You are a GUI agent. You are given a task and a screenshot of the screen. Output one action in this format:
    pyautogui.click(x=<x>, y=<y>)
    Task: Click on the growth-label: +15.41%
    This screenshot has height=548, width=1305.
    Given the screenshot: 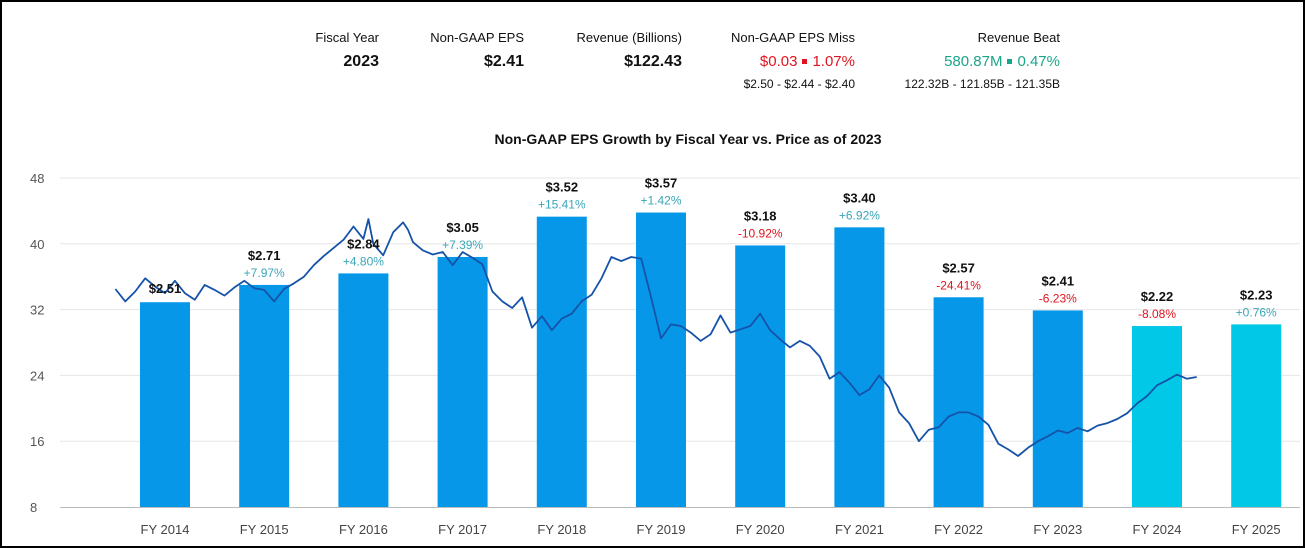 What is the action you would take?
    pyautogui.click(x=562, y=205)
    